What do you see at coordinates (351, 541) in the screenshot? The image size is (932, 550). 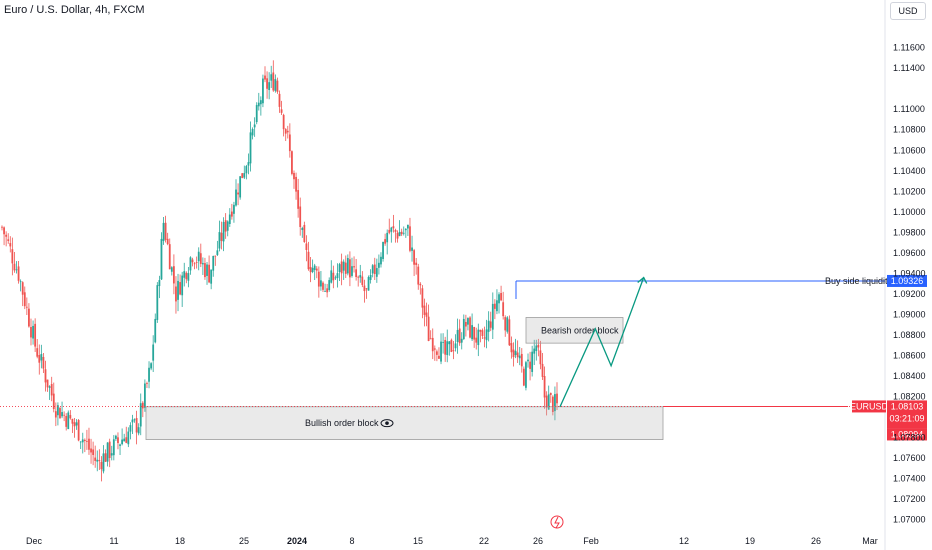 I see `x-tick-label: 8` at bounding box center [351, 541].